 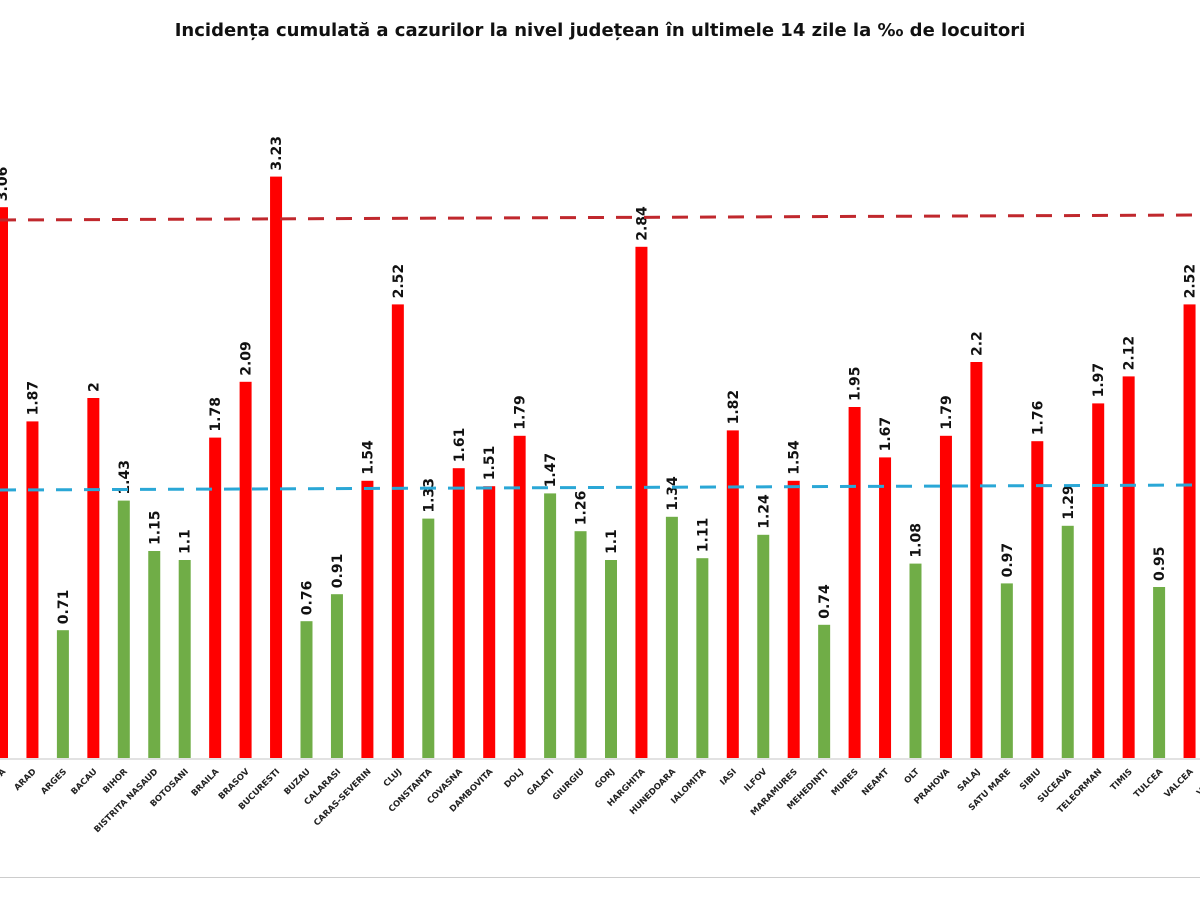 What do you see at coordinates (342, 797) in the screenshot?
I see `category-label: CARAS-SEVERIN` at bounding box center [342, 797].